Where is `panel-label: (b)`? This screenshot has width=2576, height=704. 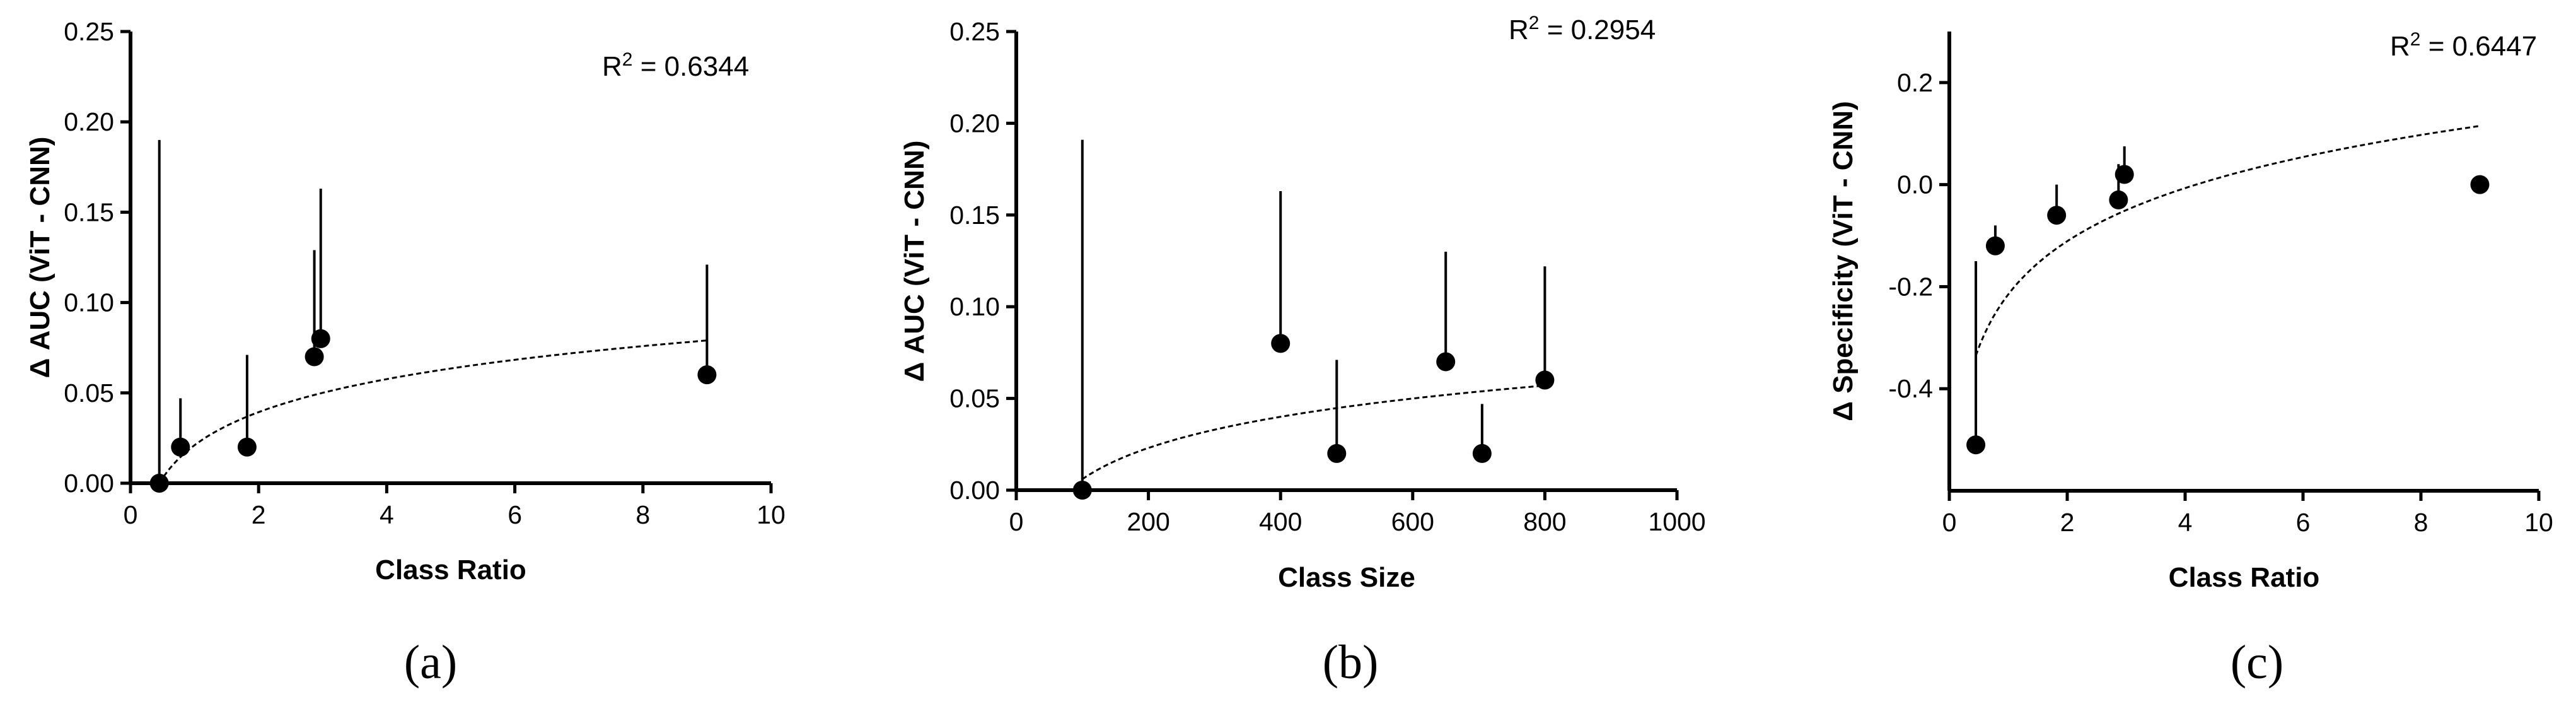
panel-label: (b) is located at coordinates (1351, 662).